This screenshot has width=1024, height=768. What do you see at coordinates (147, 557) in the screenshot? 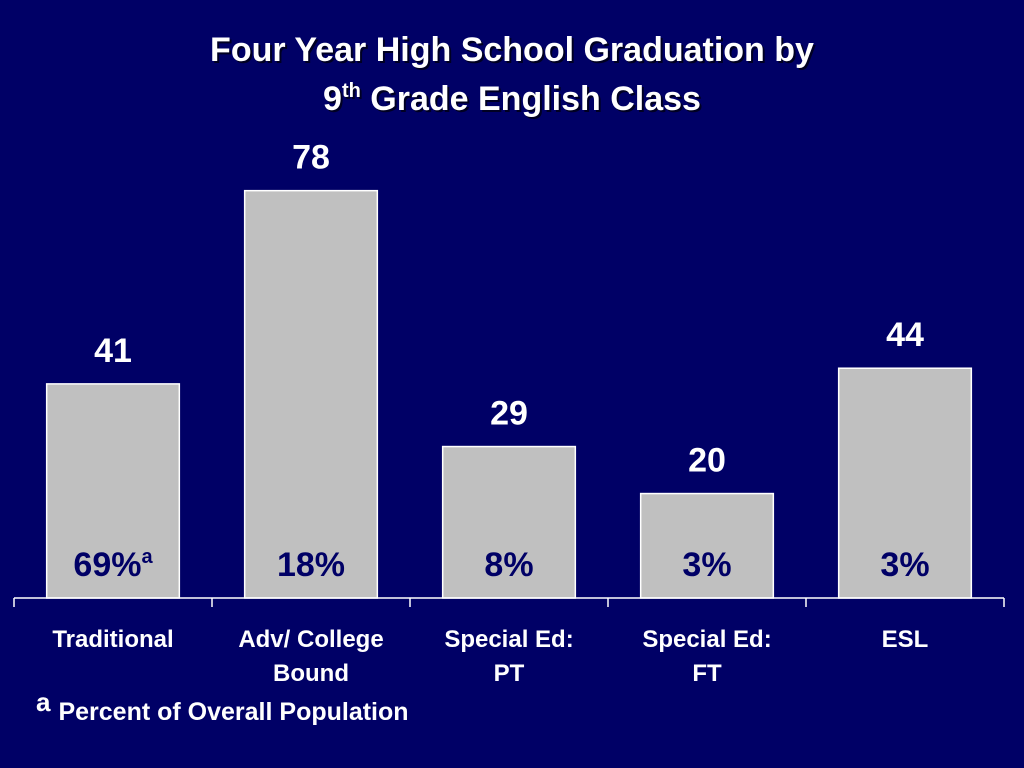
I see `percent-footnote-marker: a` at bounding box center [147, 557].